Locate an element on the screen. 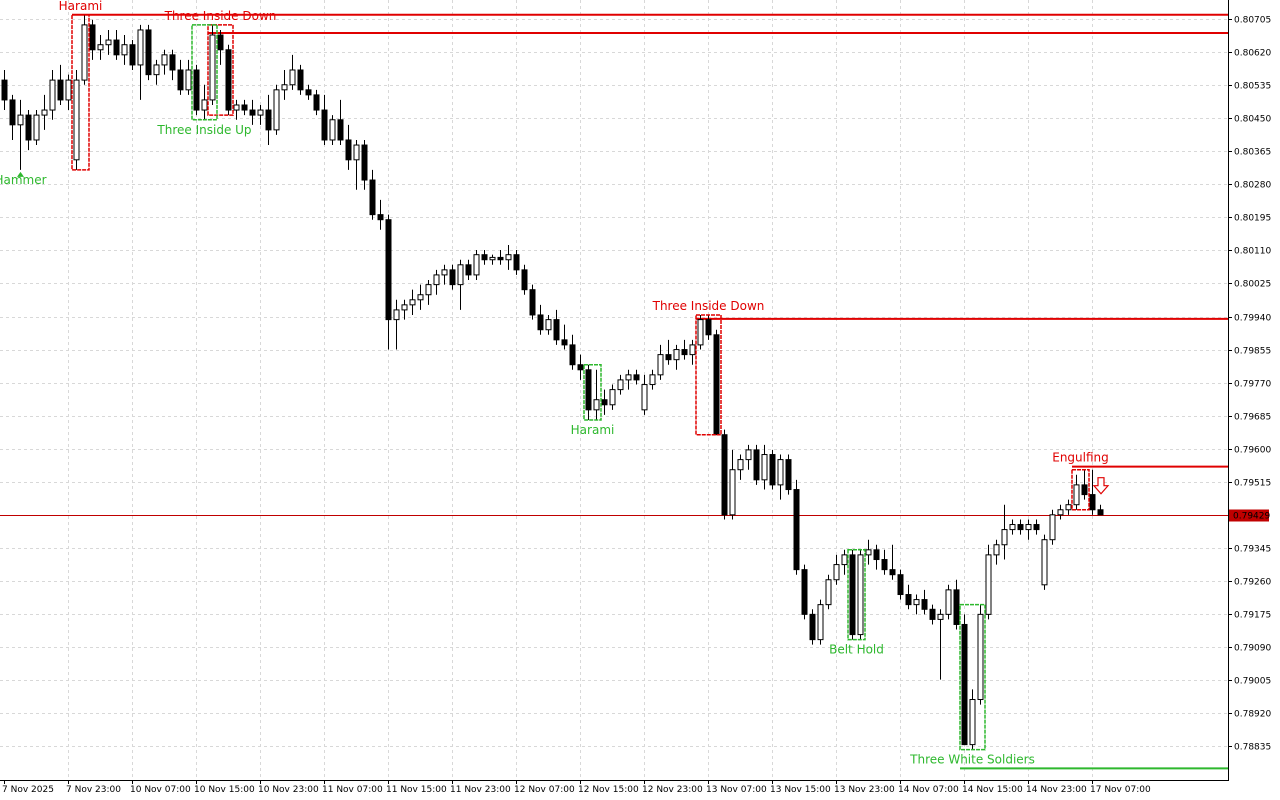 The image size is (1280, 800). y-tick-label: 0.80025 is located at coordinates (1252, 285).